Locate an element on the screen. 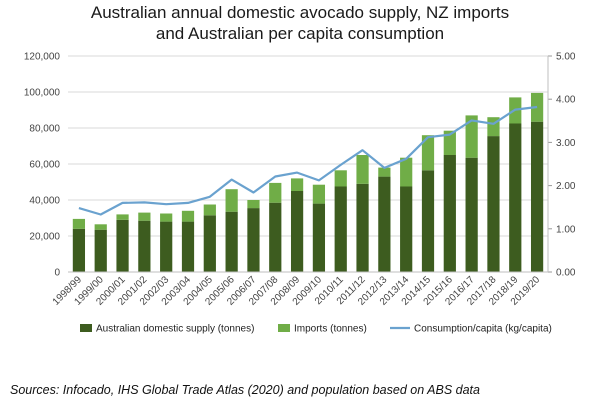 Image resolution: width=600 pixels, height=400 pixels. y-left-tick-label: 80,000 is located at coordinates (44, 129).